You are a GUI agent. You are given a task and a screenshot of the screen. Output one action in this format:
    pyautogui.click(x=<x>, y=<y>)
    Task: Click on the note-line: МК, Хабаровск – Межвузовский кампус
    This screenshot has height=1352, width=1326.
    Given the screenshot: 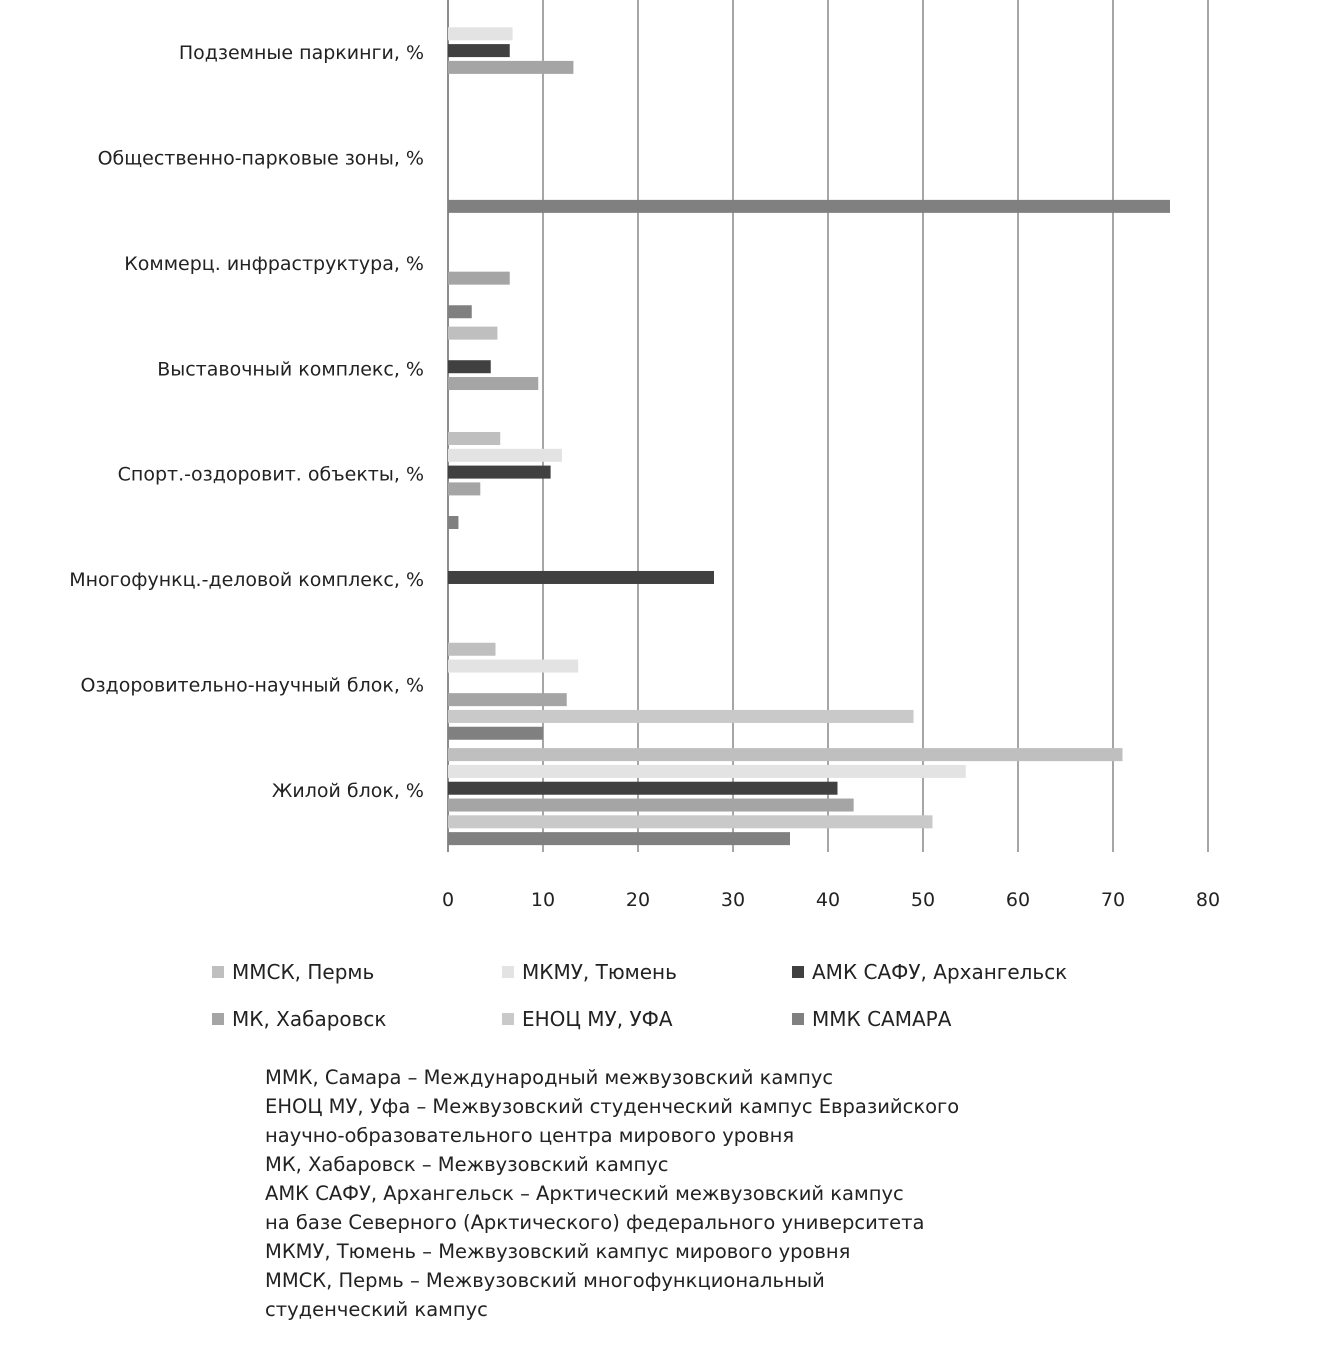 What is the action you would take?
    pyautogui.click(x=467, y=1164)
    